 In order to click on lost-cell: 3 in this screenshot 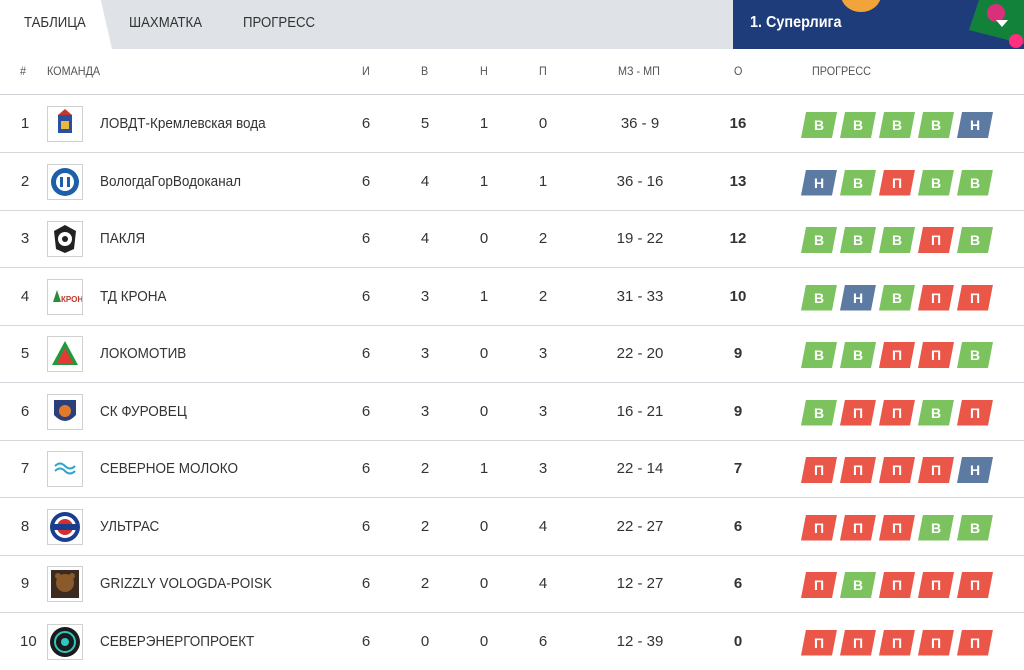, I will do `click(543, 353)`.